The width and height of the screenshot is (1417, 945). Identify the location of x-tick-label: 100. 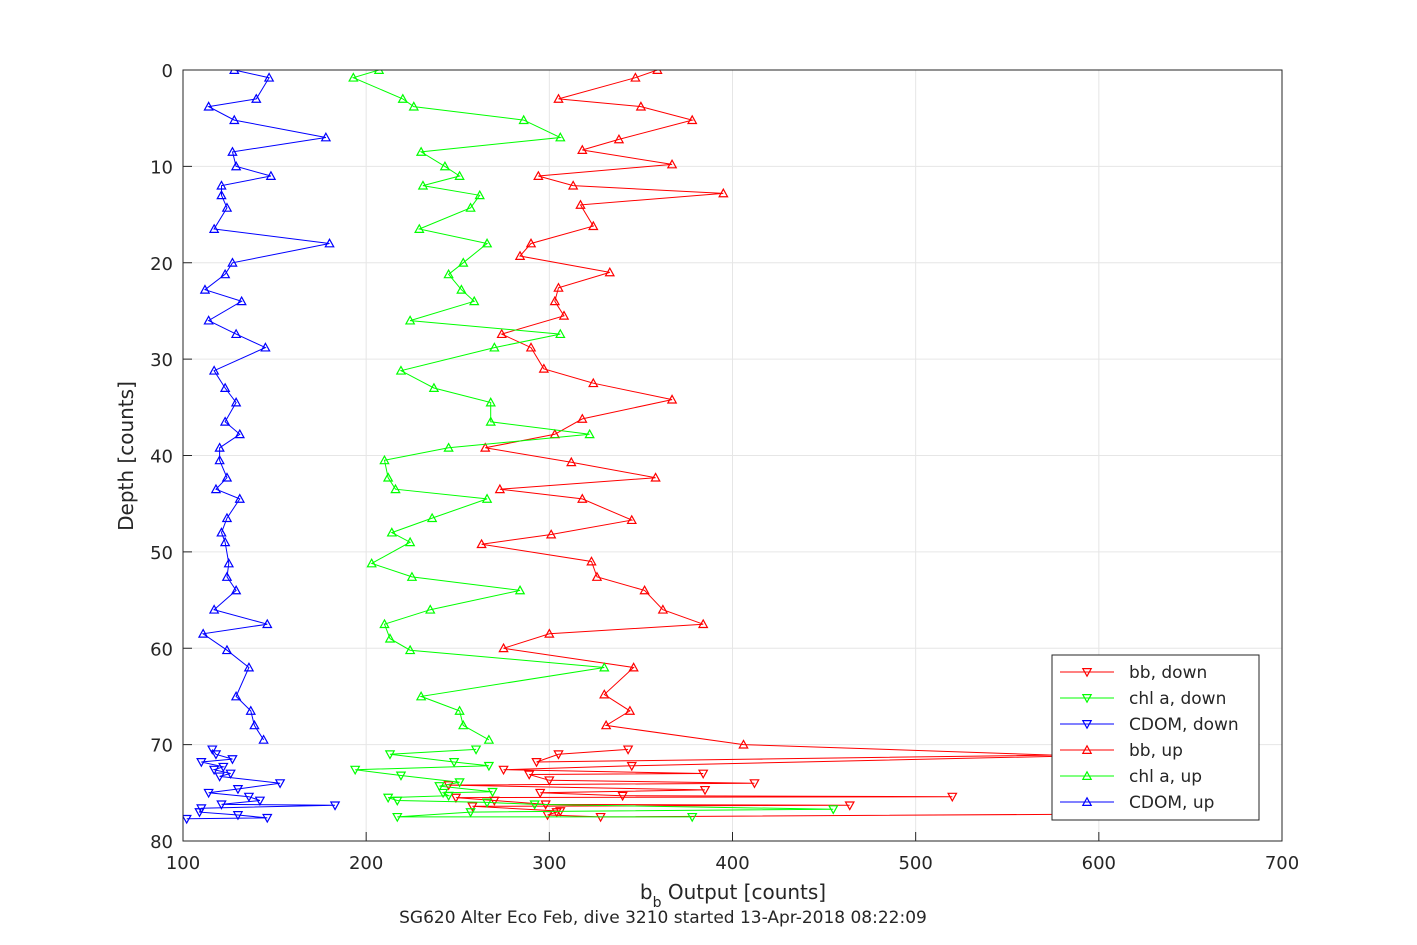
(183, 863).